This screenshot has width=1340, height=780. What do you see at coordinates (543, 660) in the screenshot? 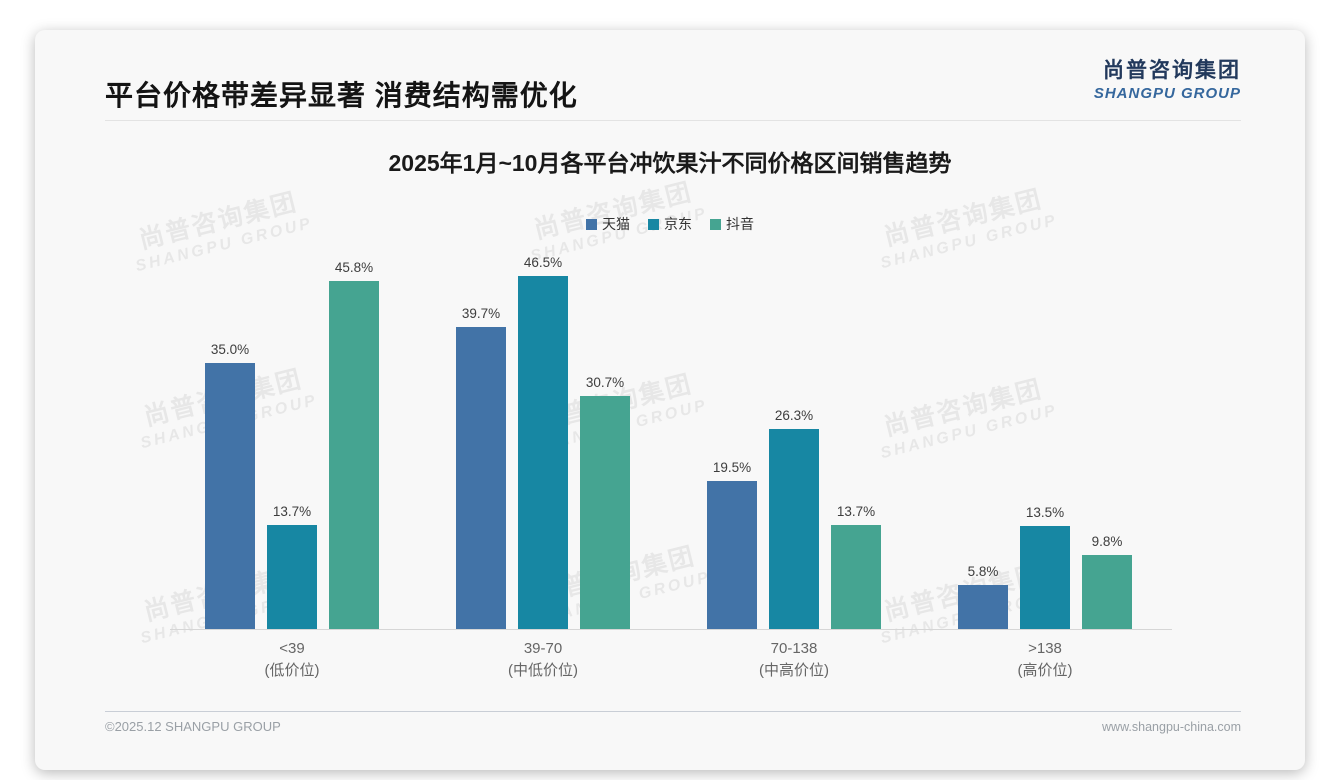
I see `x-axis-label-39-70: 39-70 (中低价位)` at bounding box center [543, 660].